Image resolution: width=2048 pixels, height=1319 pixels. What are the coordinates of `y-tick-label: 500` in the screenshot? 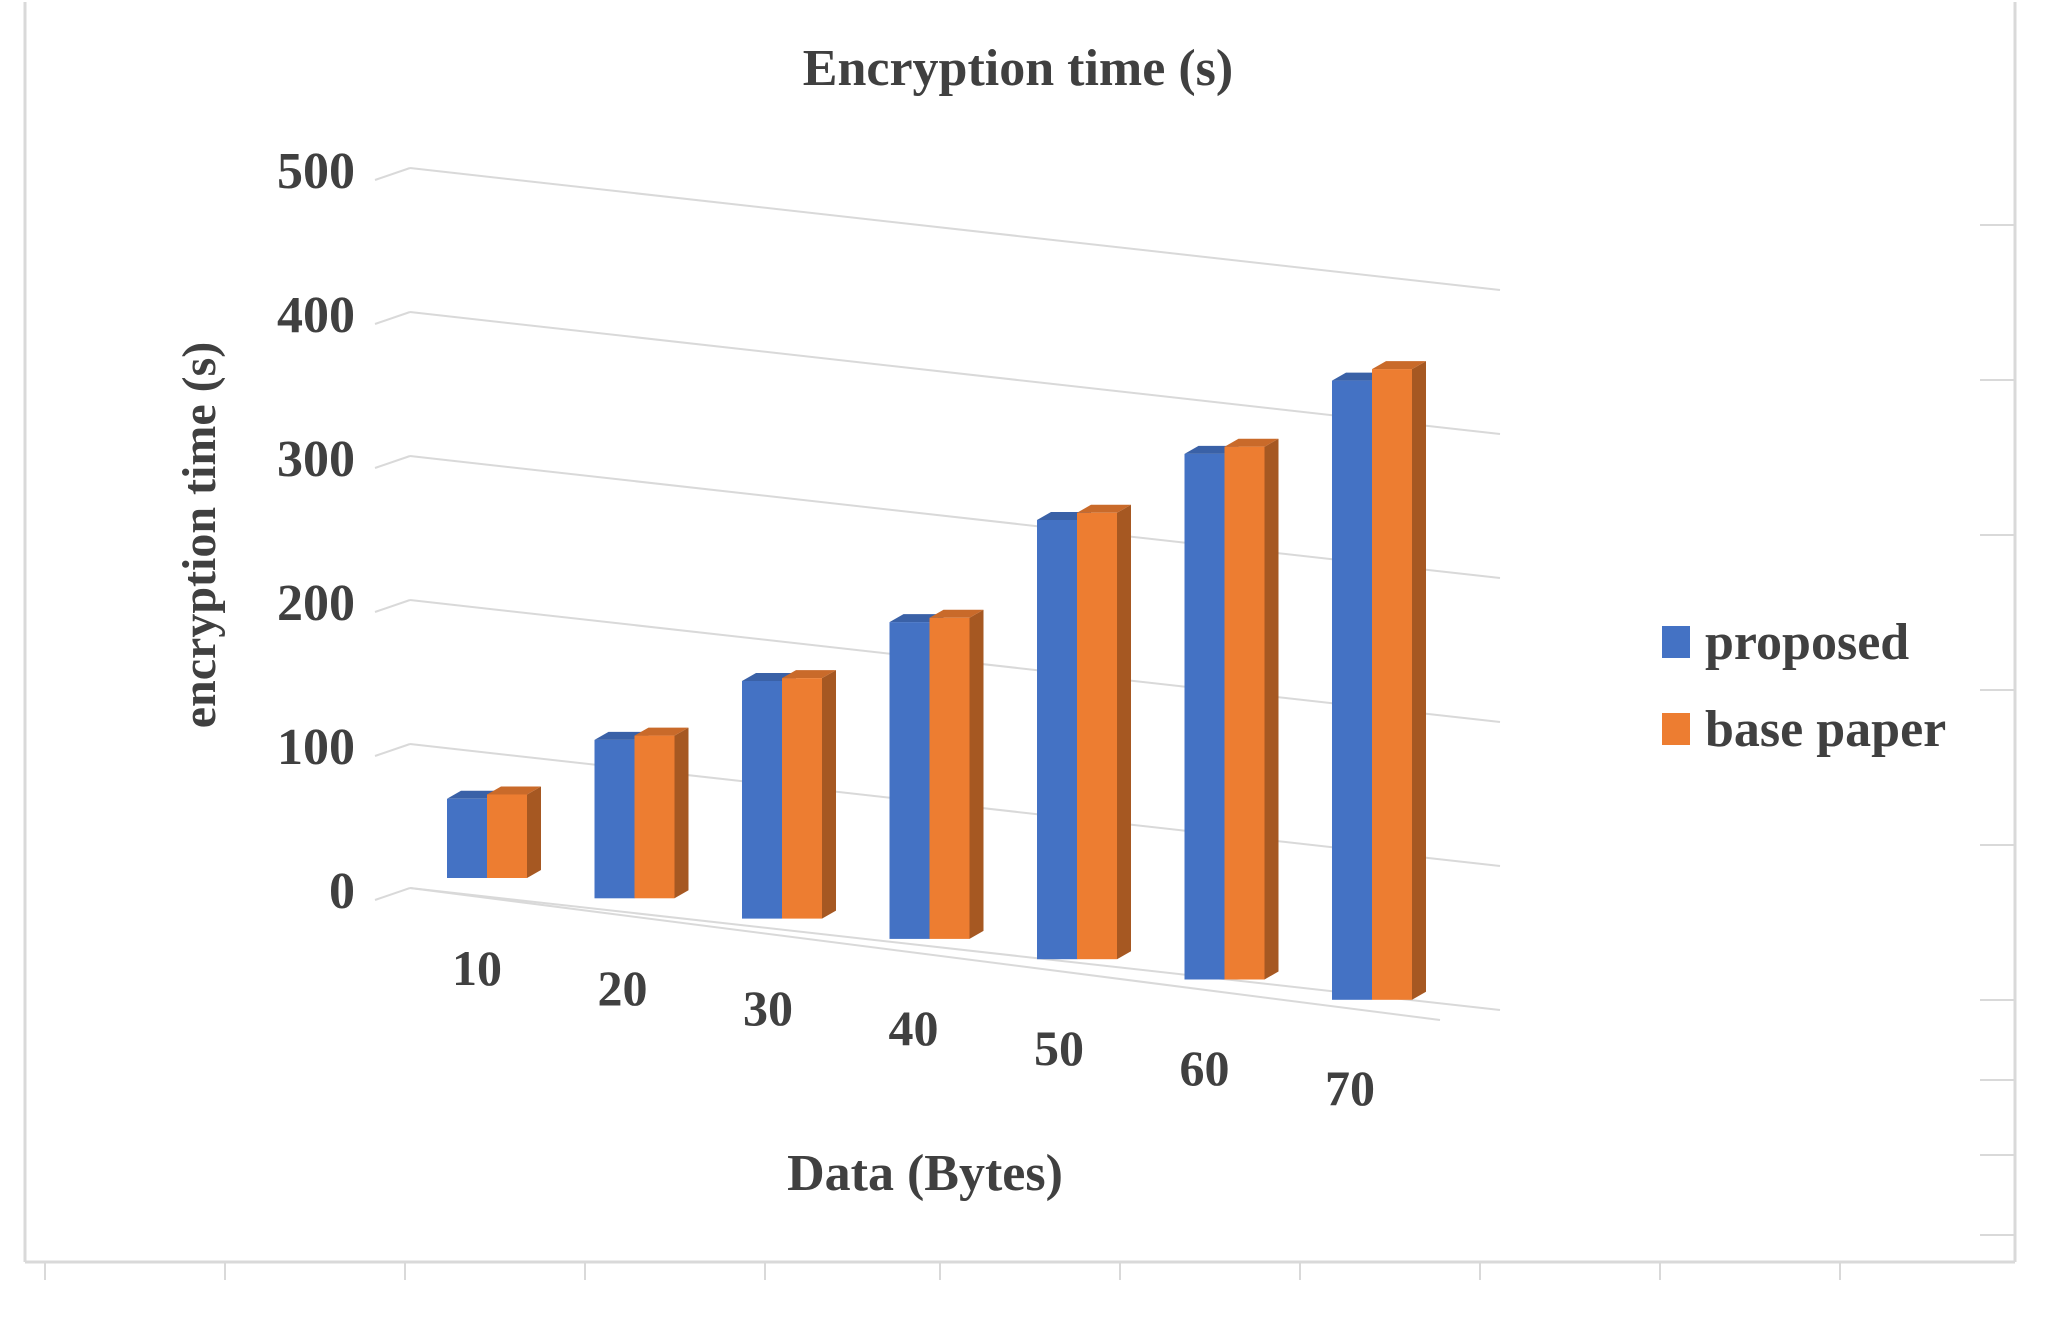 It's located at (316, 171).